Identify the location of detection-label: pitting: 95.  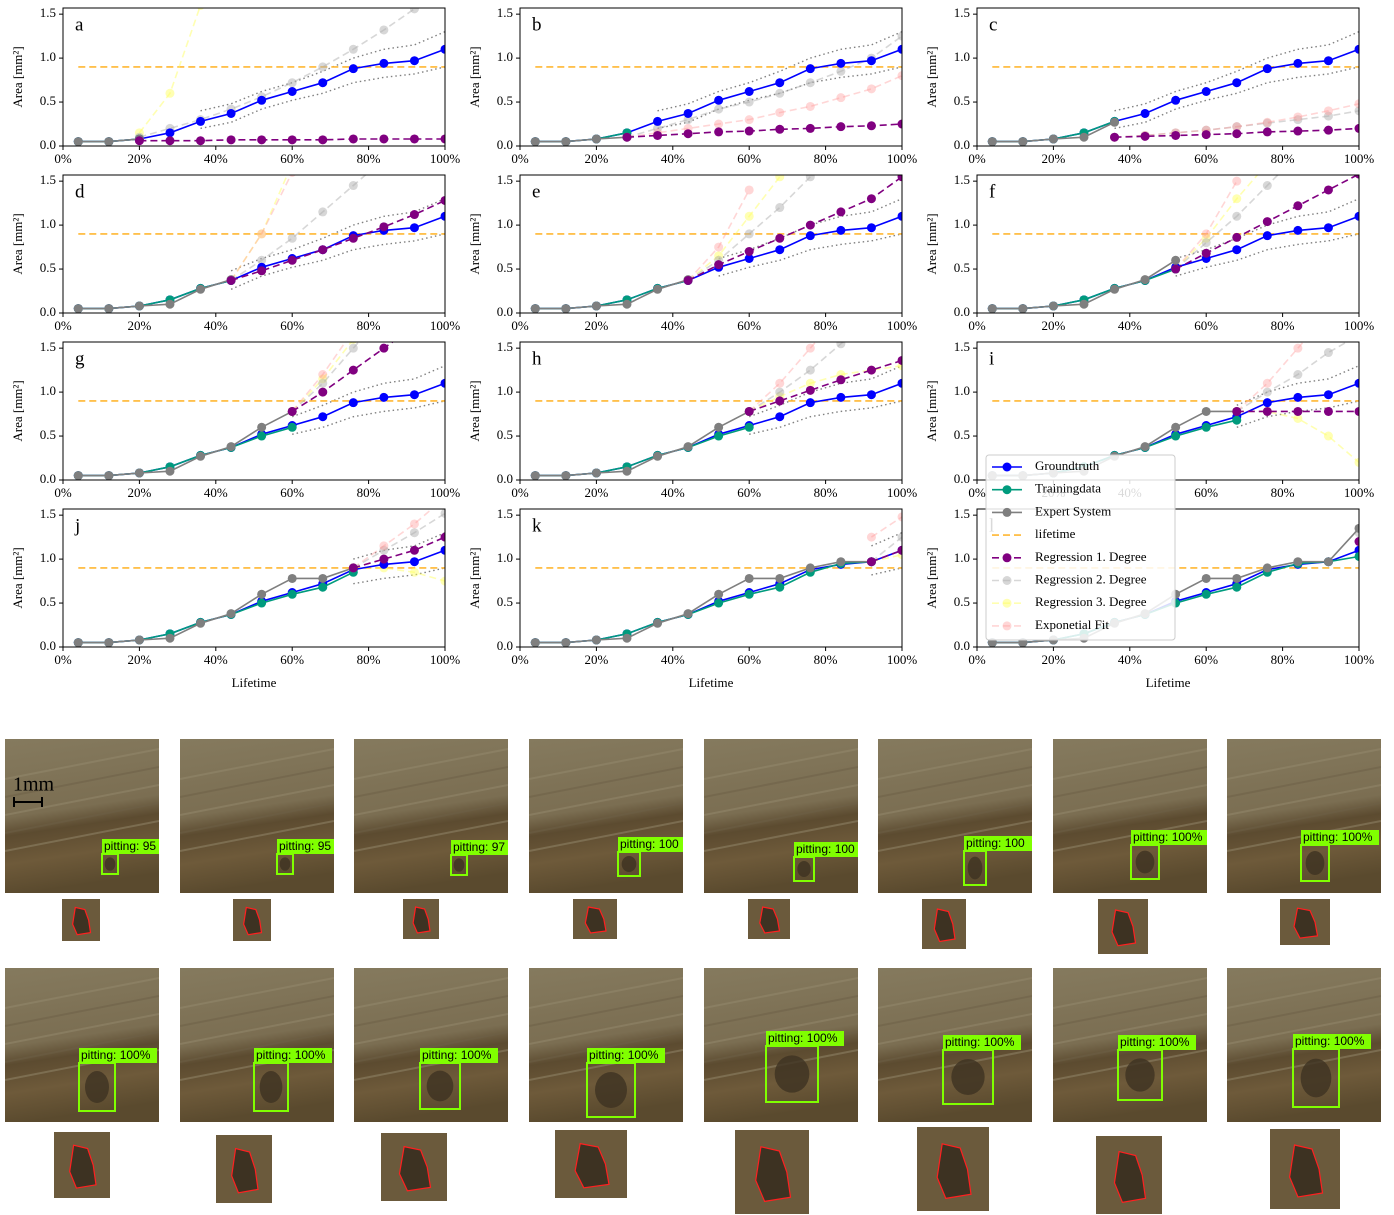
(130, 846).